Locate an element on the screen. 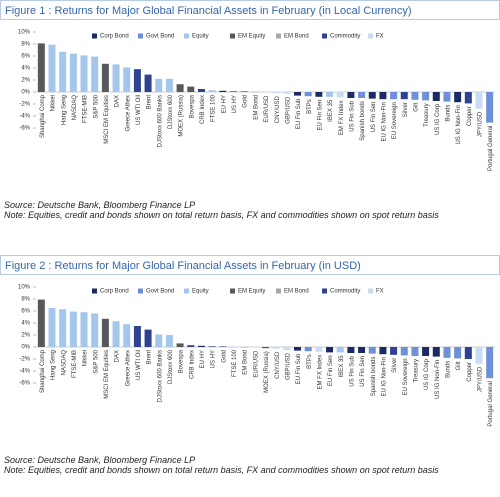 The width and height of the screenshot is (500, 497). y-tick-label: 8% is located at coordinates (25, 45).